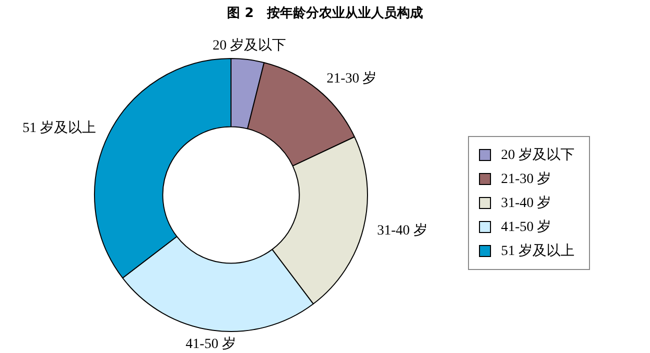 Image resolution: width=650 pixels, height=353 pixels. I want to click on legend-label: 31-40 岁, so click(526, 203).